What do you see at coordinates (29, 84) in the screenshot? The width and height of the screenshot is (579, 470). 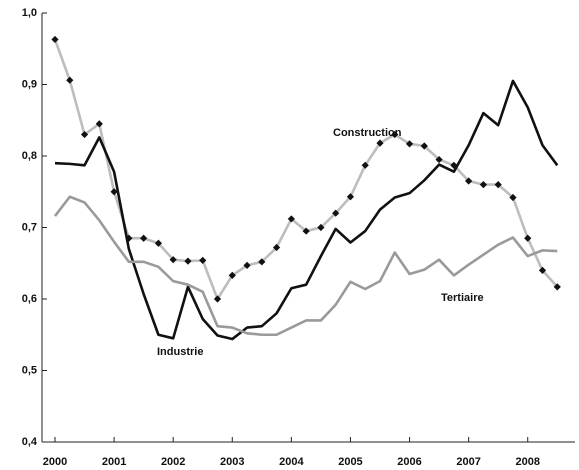 I see `y-tick-label: 0,9` at bounding box center [29, 84].